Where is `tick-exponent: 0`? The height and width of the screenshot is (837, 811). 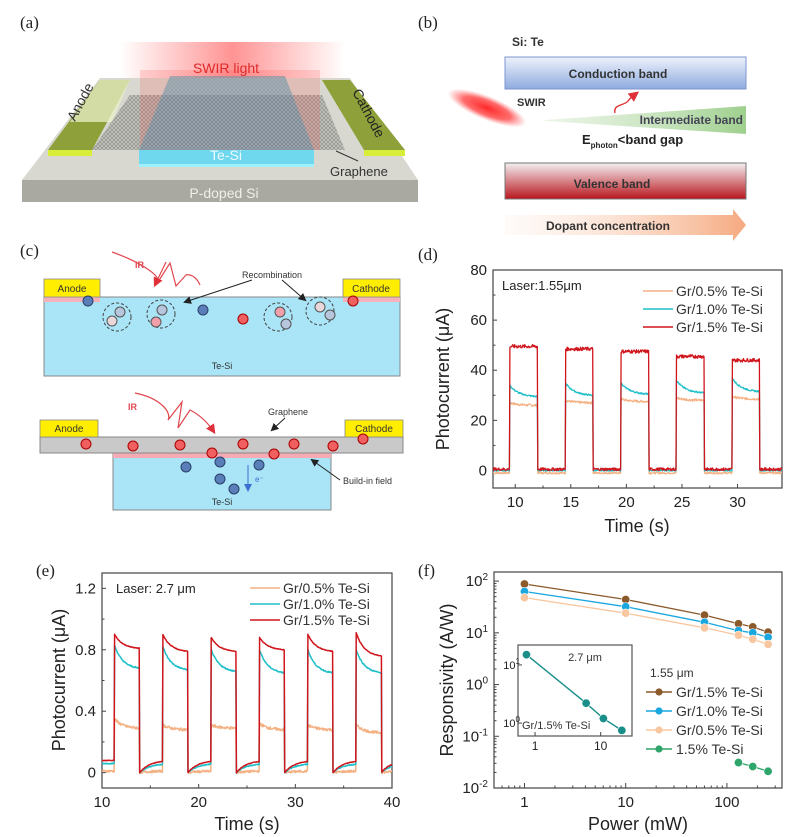 tick-exponent: 0 is located at coordinates (485, 681).